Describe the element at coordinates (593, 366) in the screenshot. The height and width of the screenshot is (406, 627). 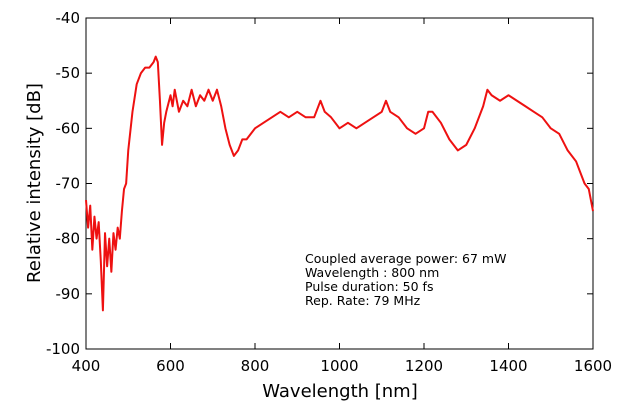
I see `x-tick-label: 1600` at that location.